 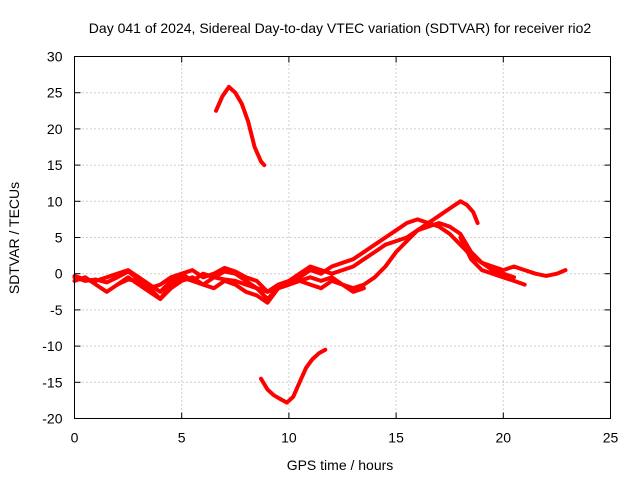 I want to click on x-tick-label: 15, so click(x=396, y=438).